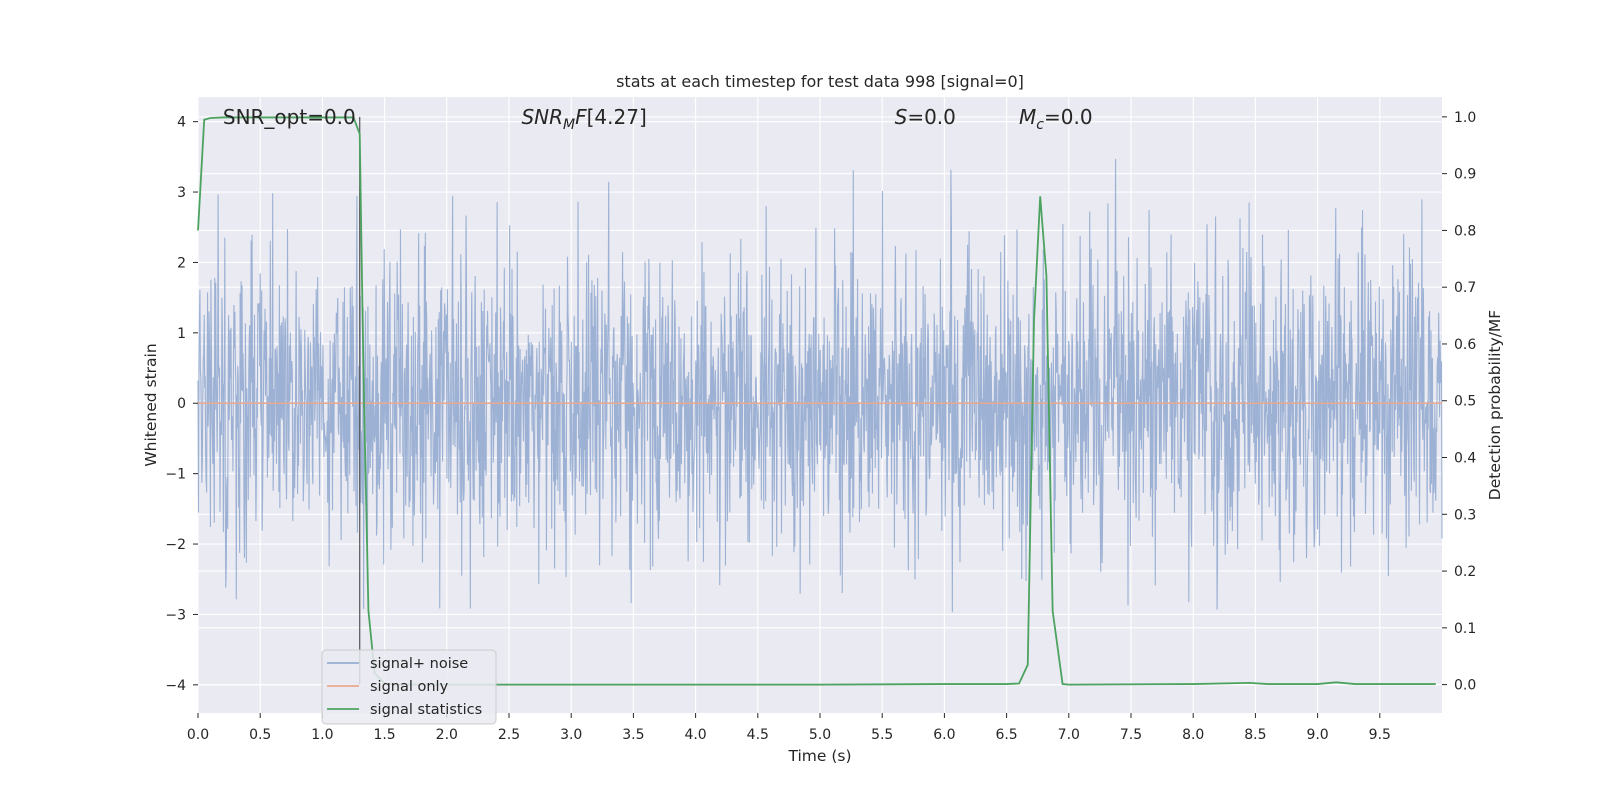 The image size is (1600, 800). I want to click on annotation-snr-mf: SNRMF[4.27], so click(583, 119).